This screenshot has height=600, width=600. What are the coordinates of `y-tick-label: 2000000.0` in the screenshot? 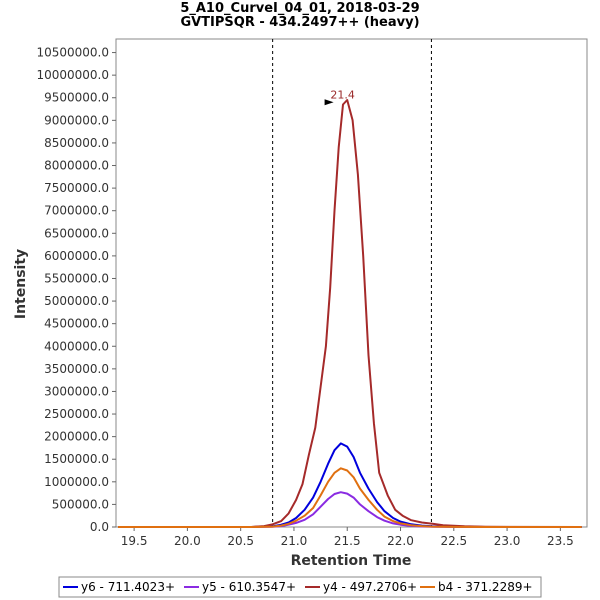 It's located at (76, 437).